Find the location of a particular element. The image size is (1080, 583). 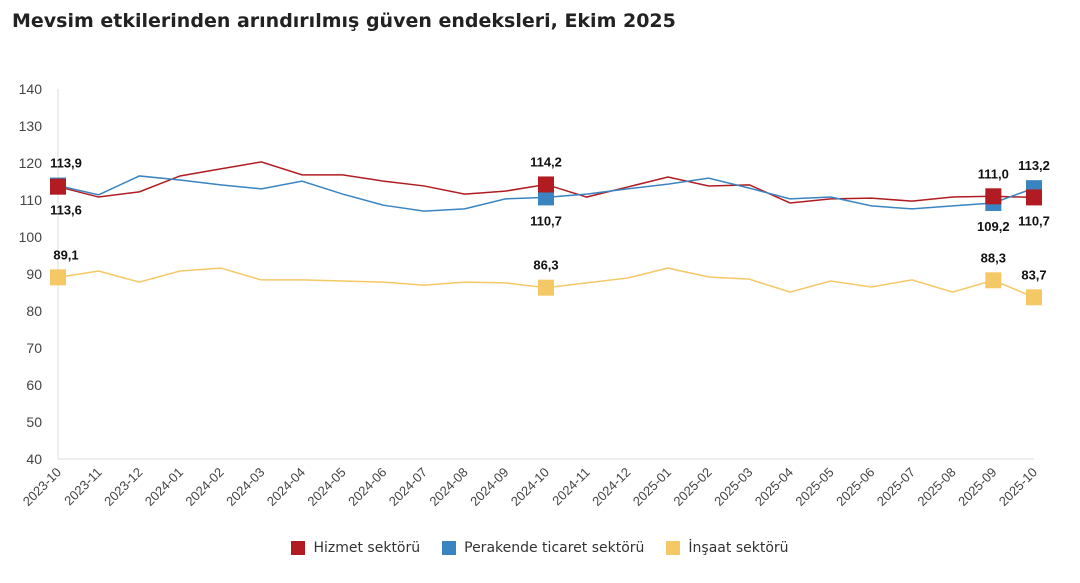

legend-label: İnşaat sektörü is located at coordinates (738, 548).